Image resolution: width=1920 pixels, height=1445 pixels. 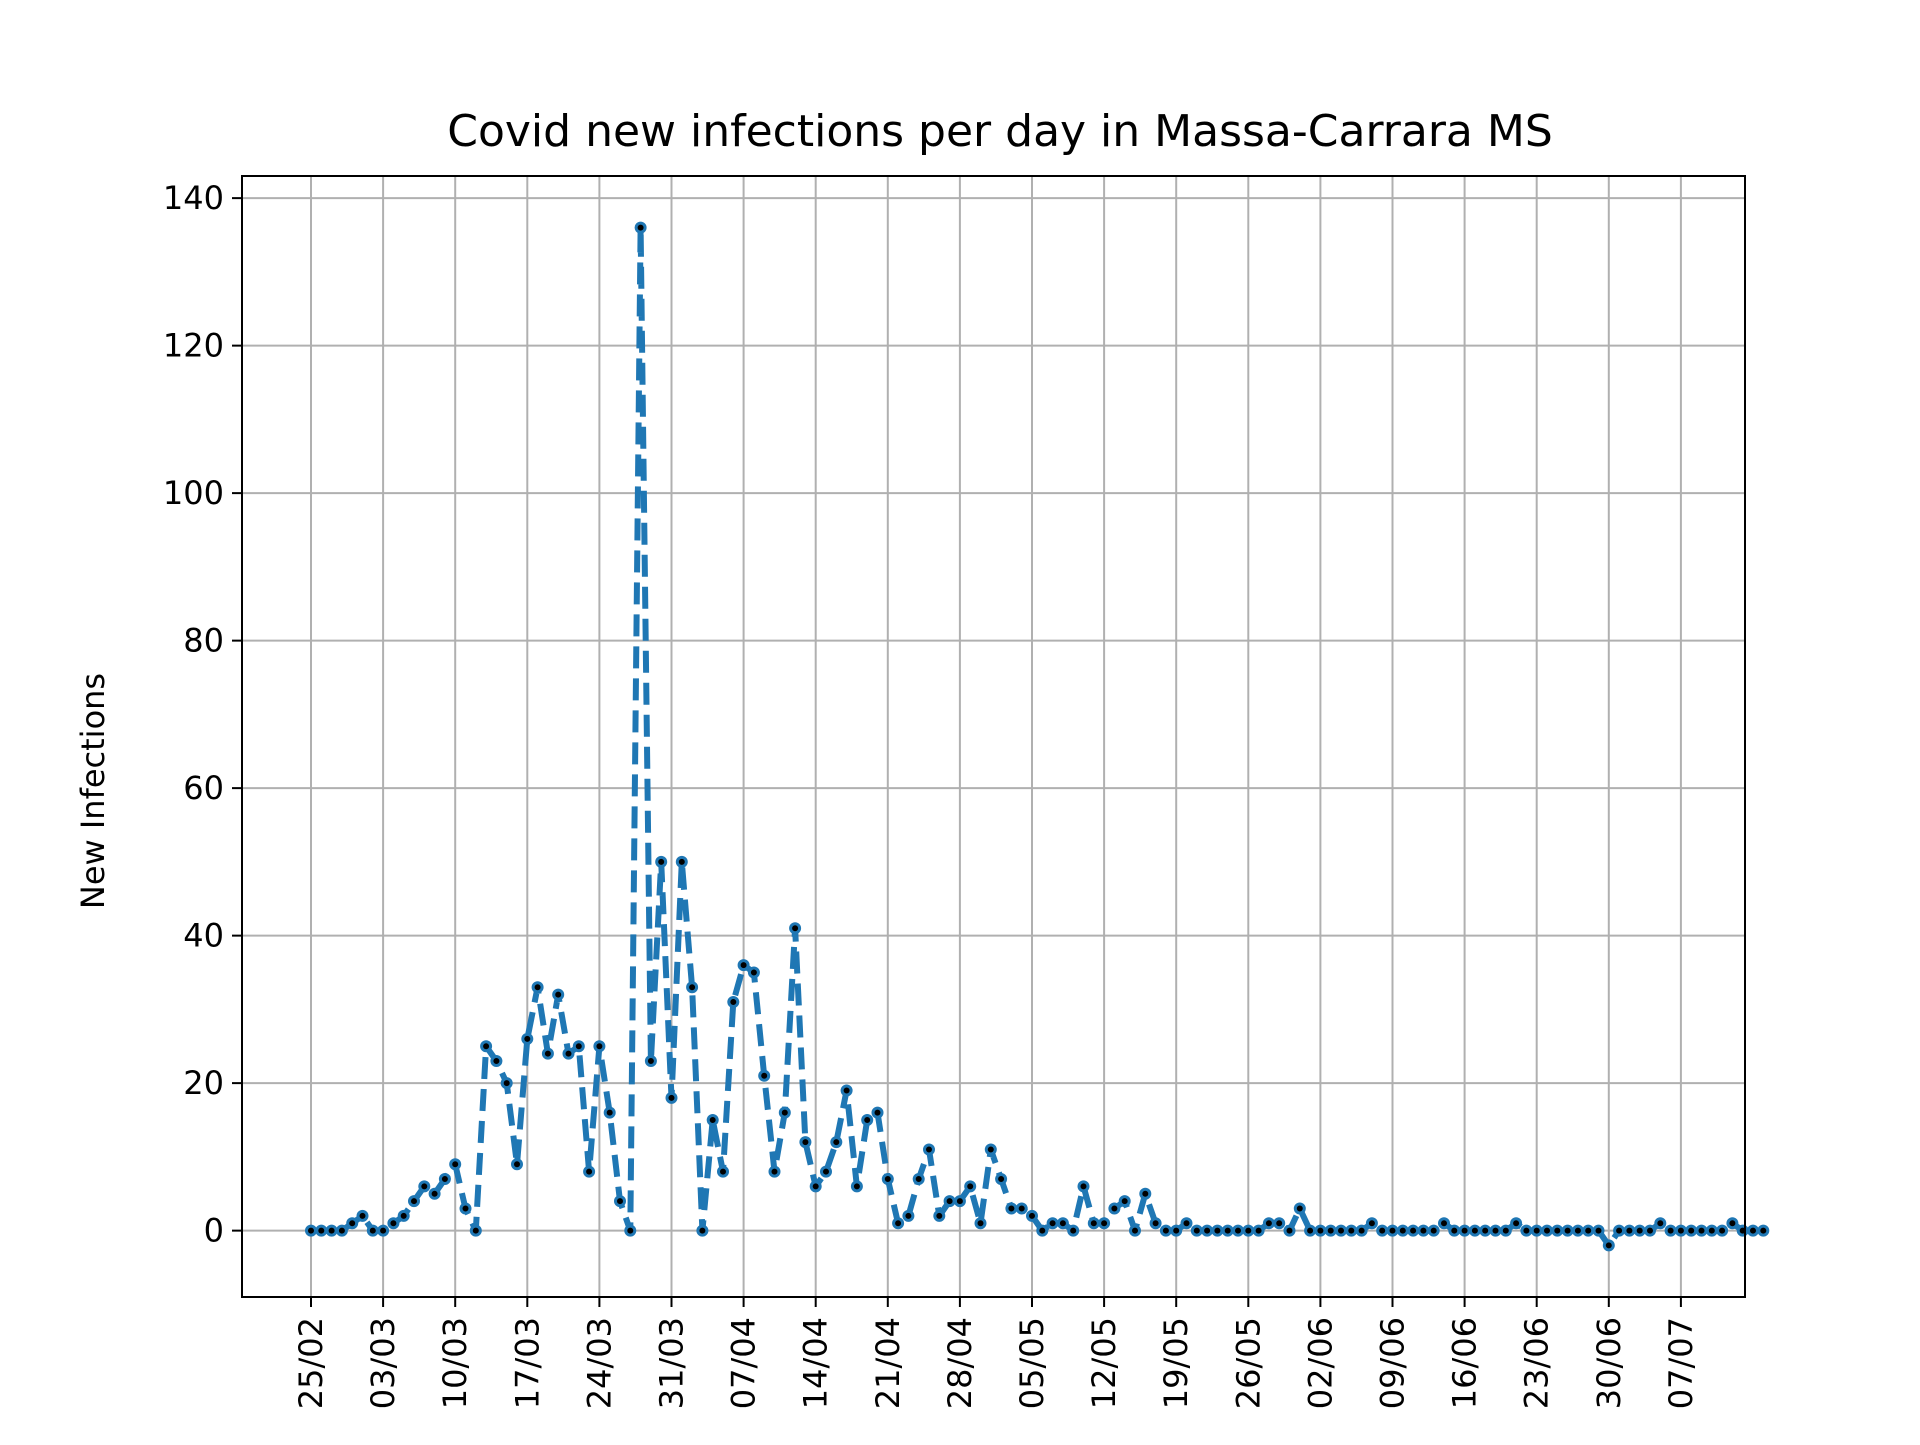 I want to click on x-tick-label: 24/03, so click(x=599, y=1363).